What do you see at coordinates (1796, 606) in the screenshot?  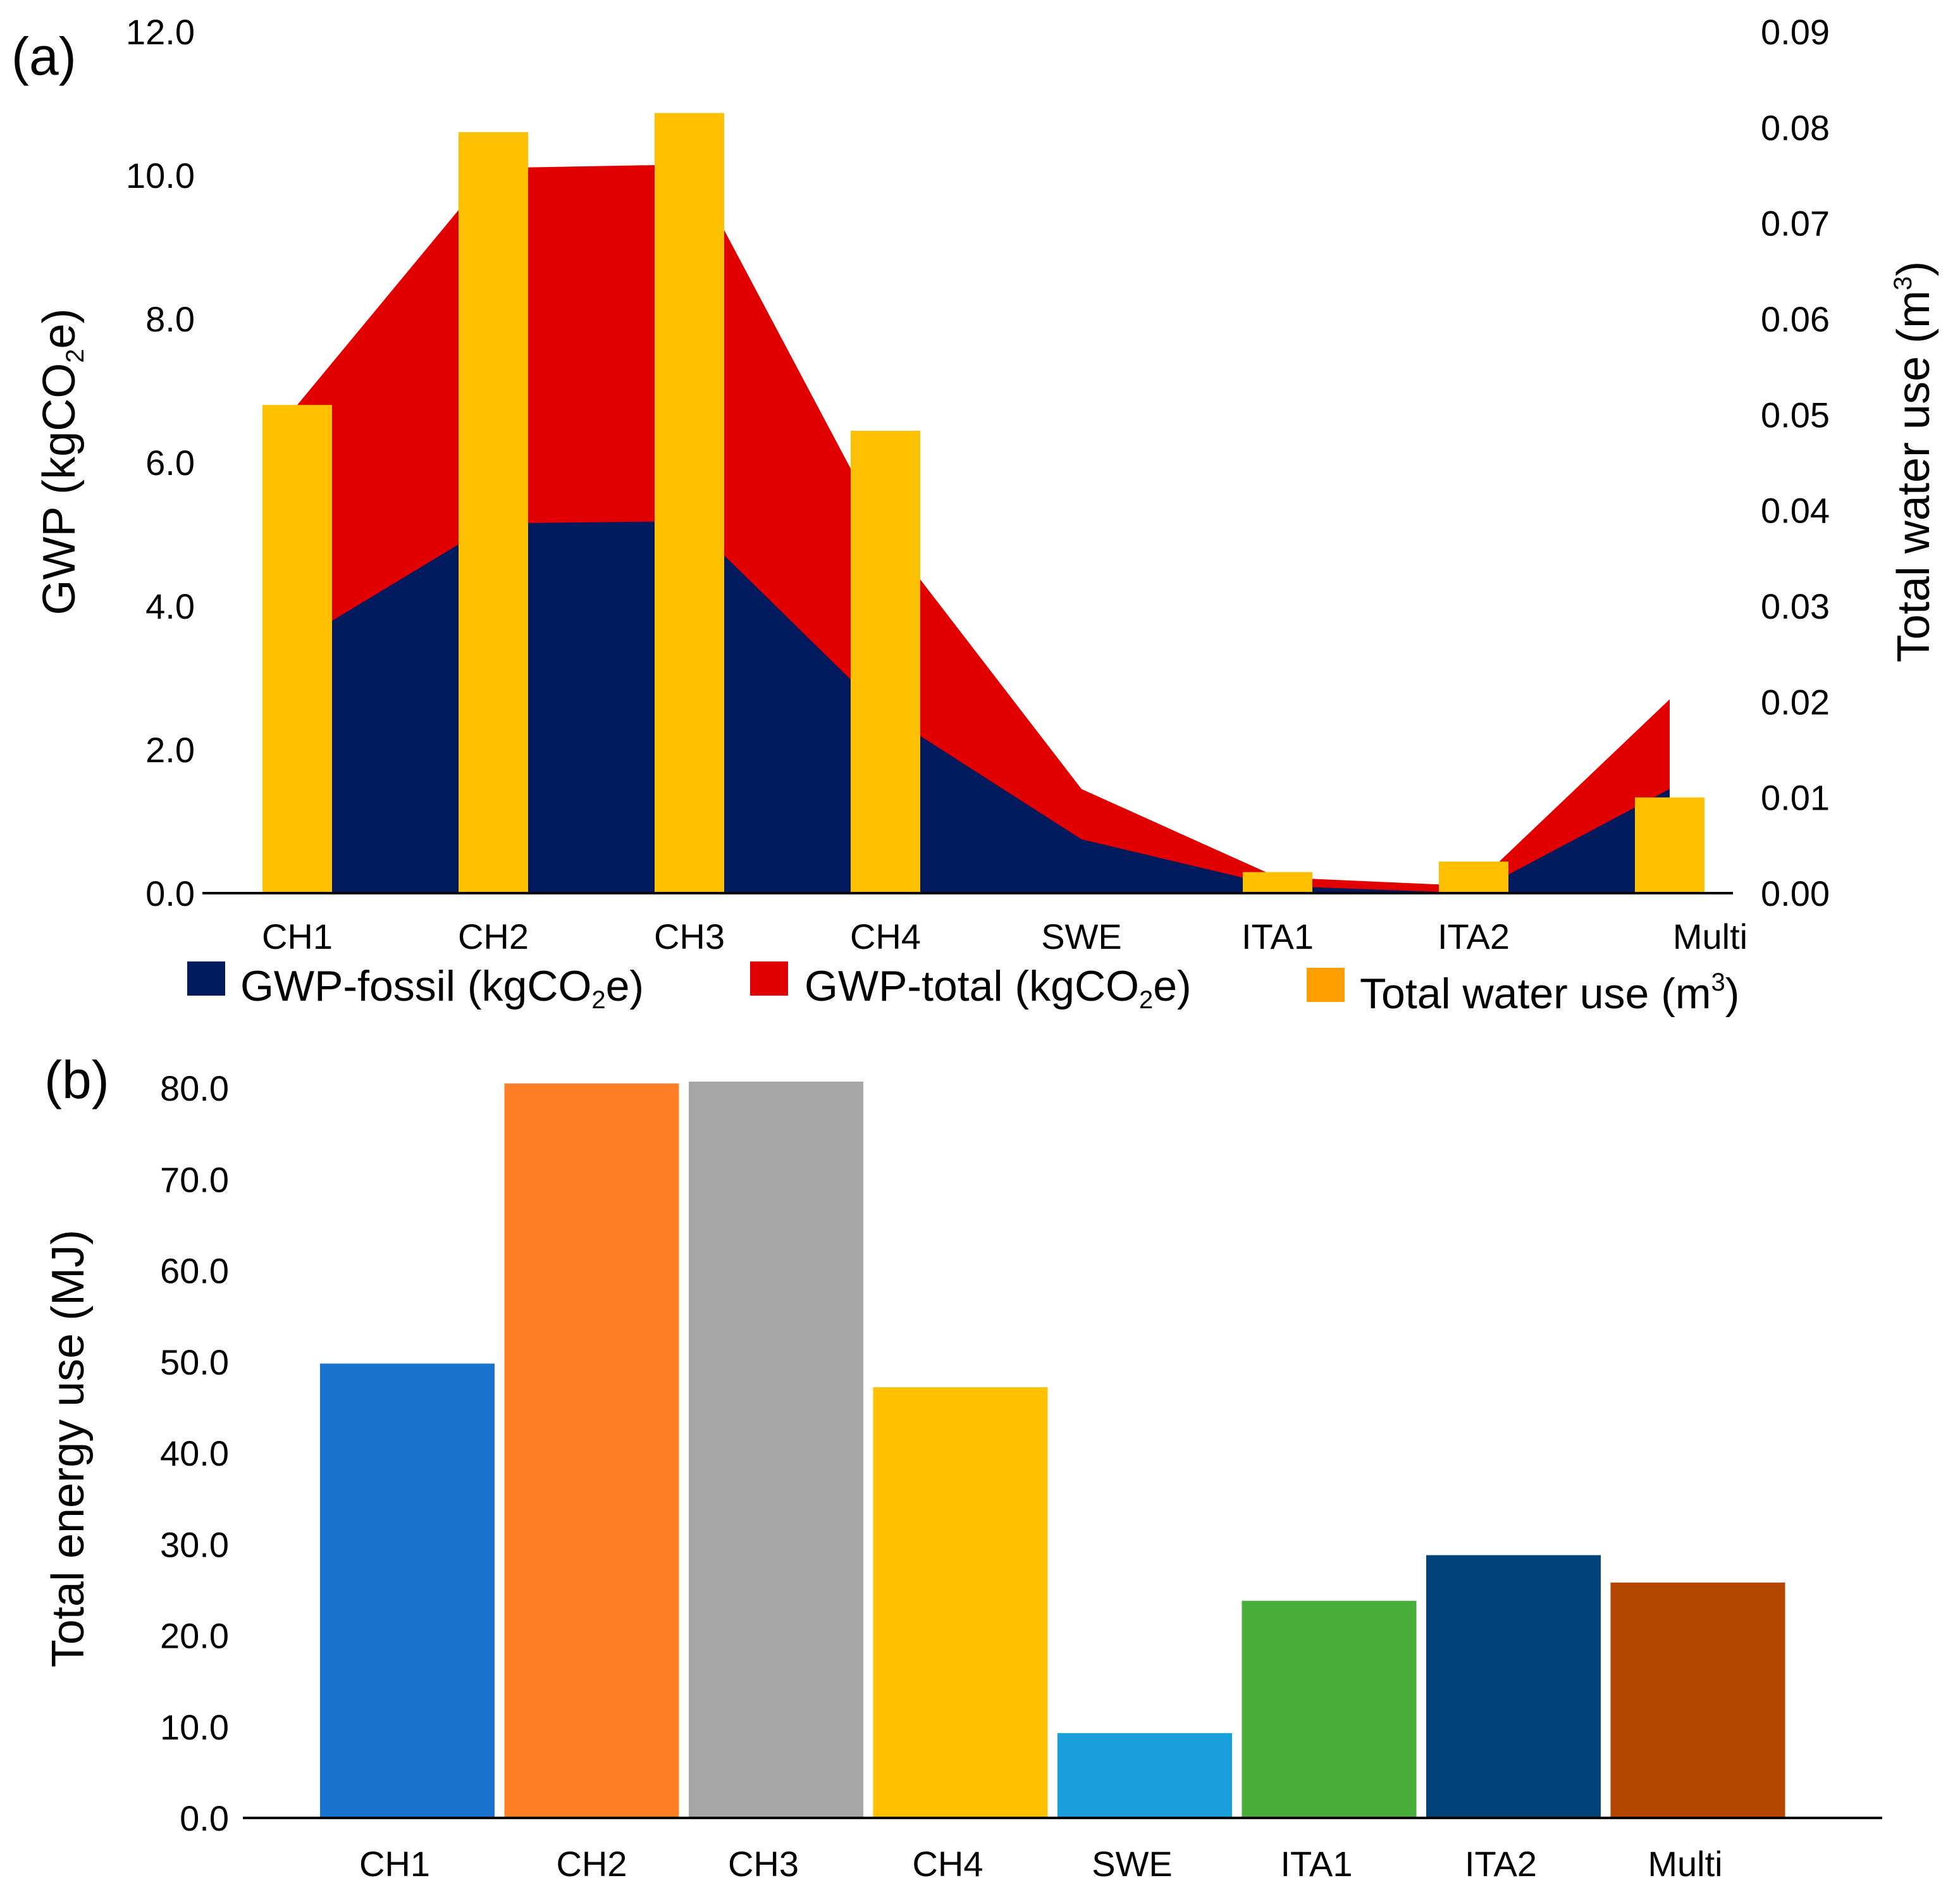 I see `y2-tick-label: 0.03` at bounding box center [1796, 606].